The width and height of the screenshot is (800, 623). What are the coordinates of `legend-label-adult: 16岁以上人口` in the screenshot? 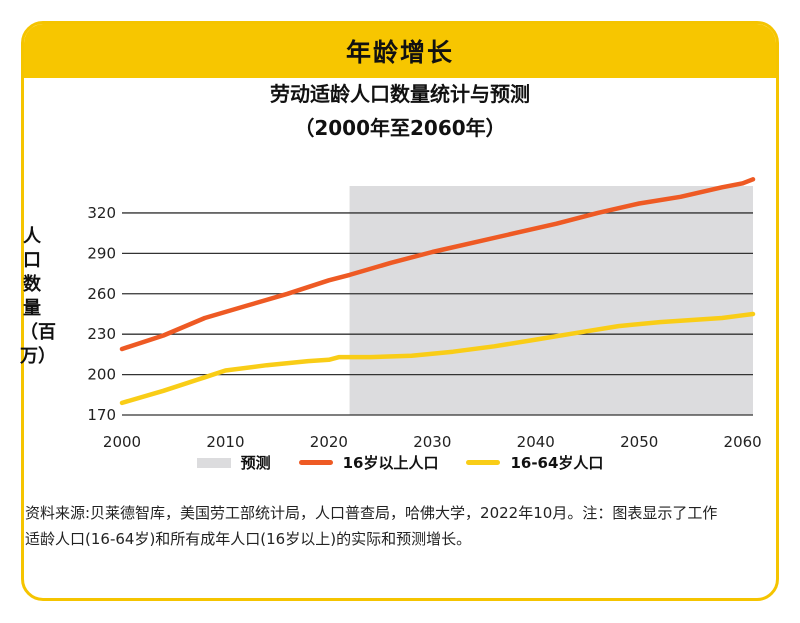 It's located at (390, 463).